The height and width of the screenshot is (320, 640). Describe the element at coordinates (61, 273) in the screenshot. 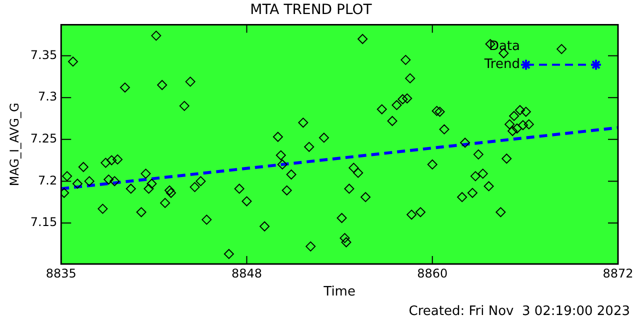

I see `x-tick-label: 8835` at that location.